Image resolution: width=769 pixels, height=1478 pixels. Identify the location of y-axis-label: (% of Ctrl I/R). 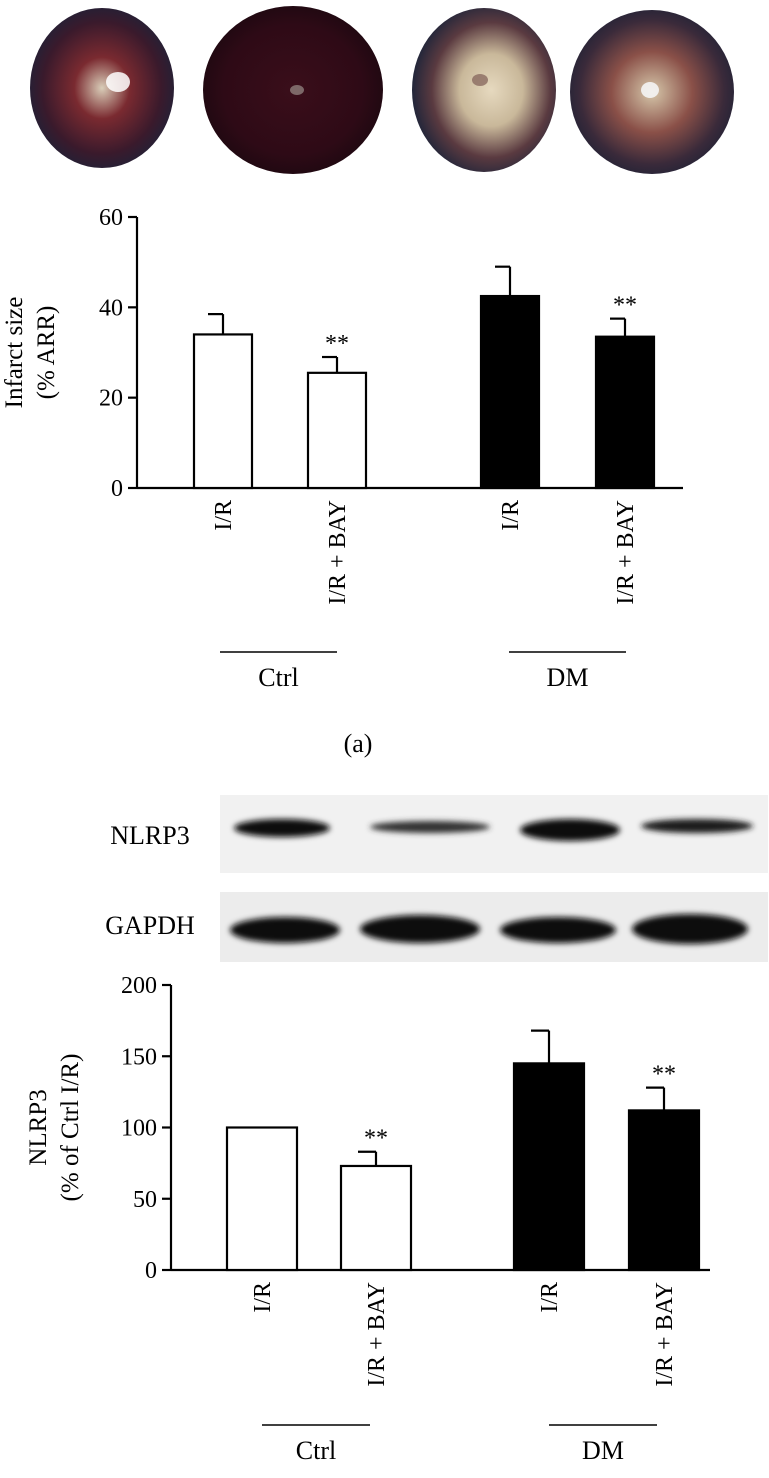
(70, 1128).